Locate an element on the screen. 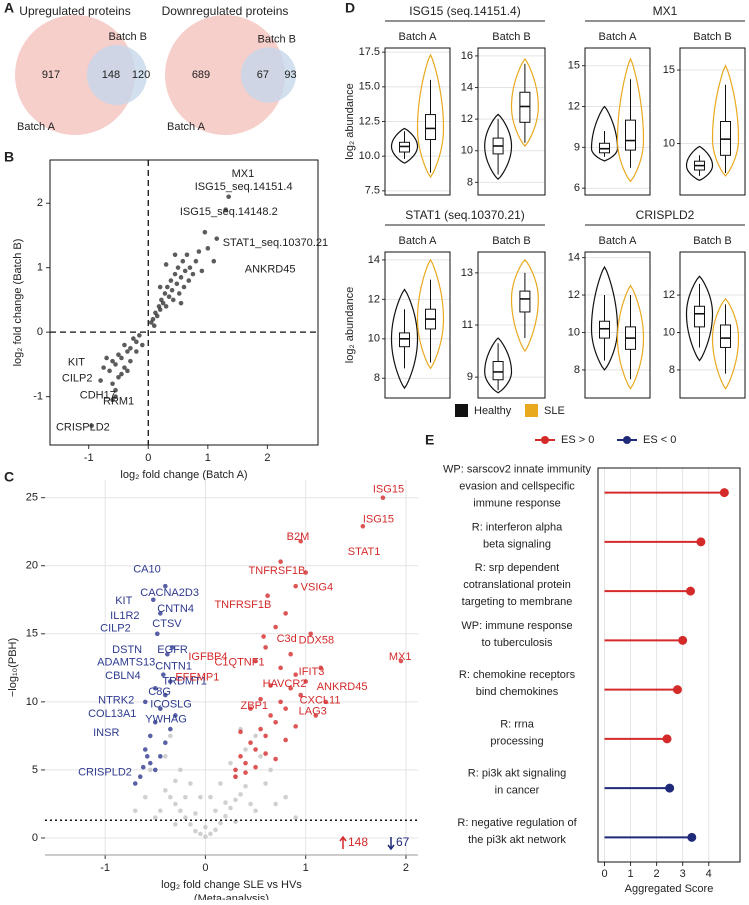 This screenshot has height=905, width=749. x-tick-label: -1 is located at coordinates (105, 868).